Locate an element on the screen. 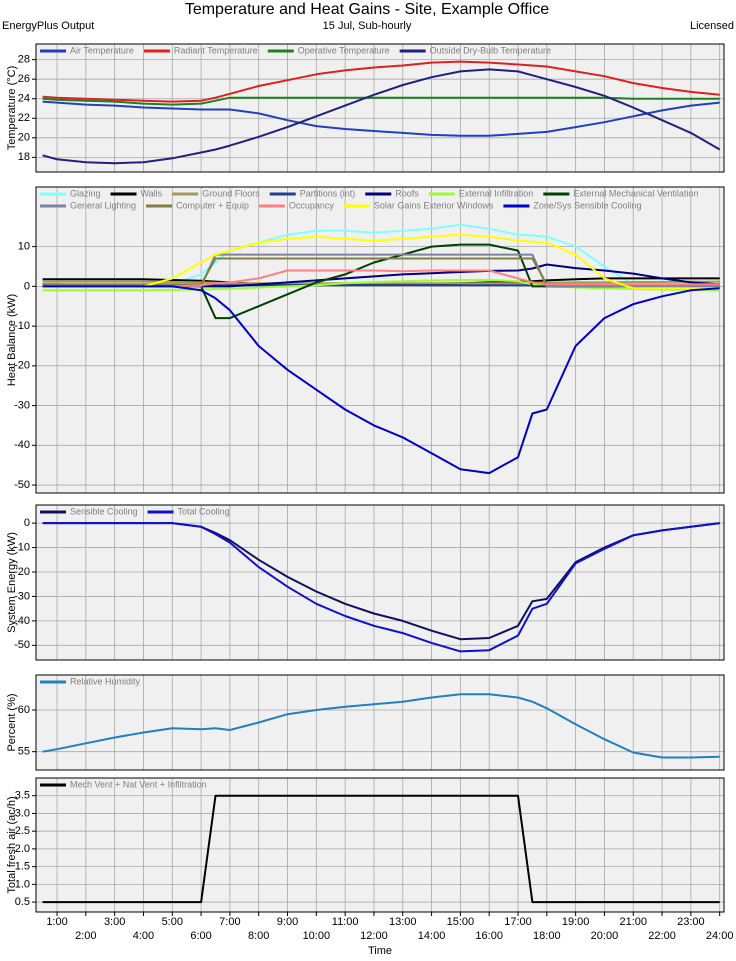 Image resolution: width=736 pixels, height=961 pixels. x-tick-label: 14:00 is located at coordinates (432, 936).